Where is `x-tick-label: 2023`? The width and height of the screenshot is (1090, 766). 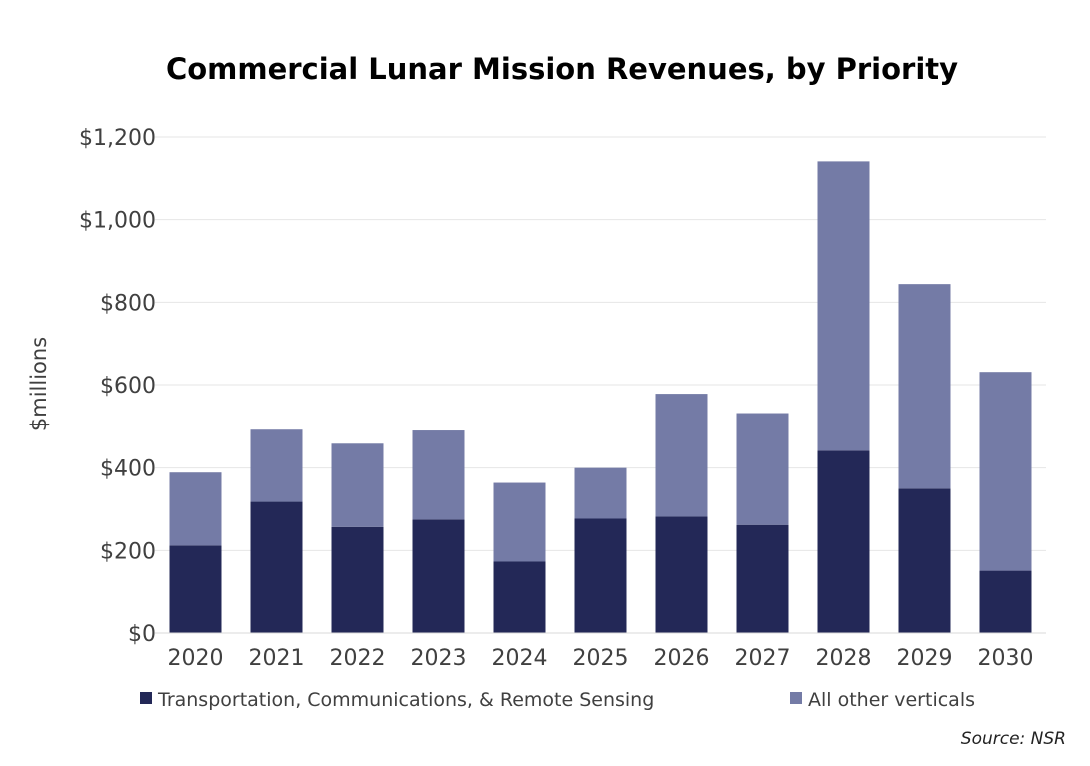
x-tick-label: 2023 is located at coordinates (439, 658).